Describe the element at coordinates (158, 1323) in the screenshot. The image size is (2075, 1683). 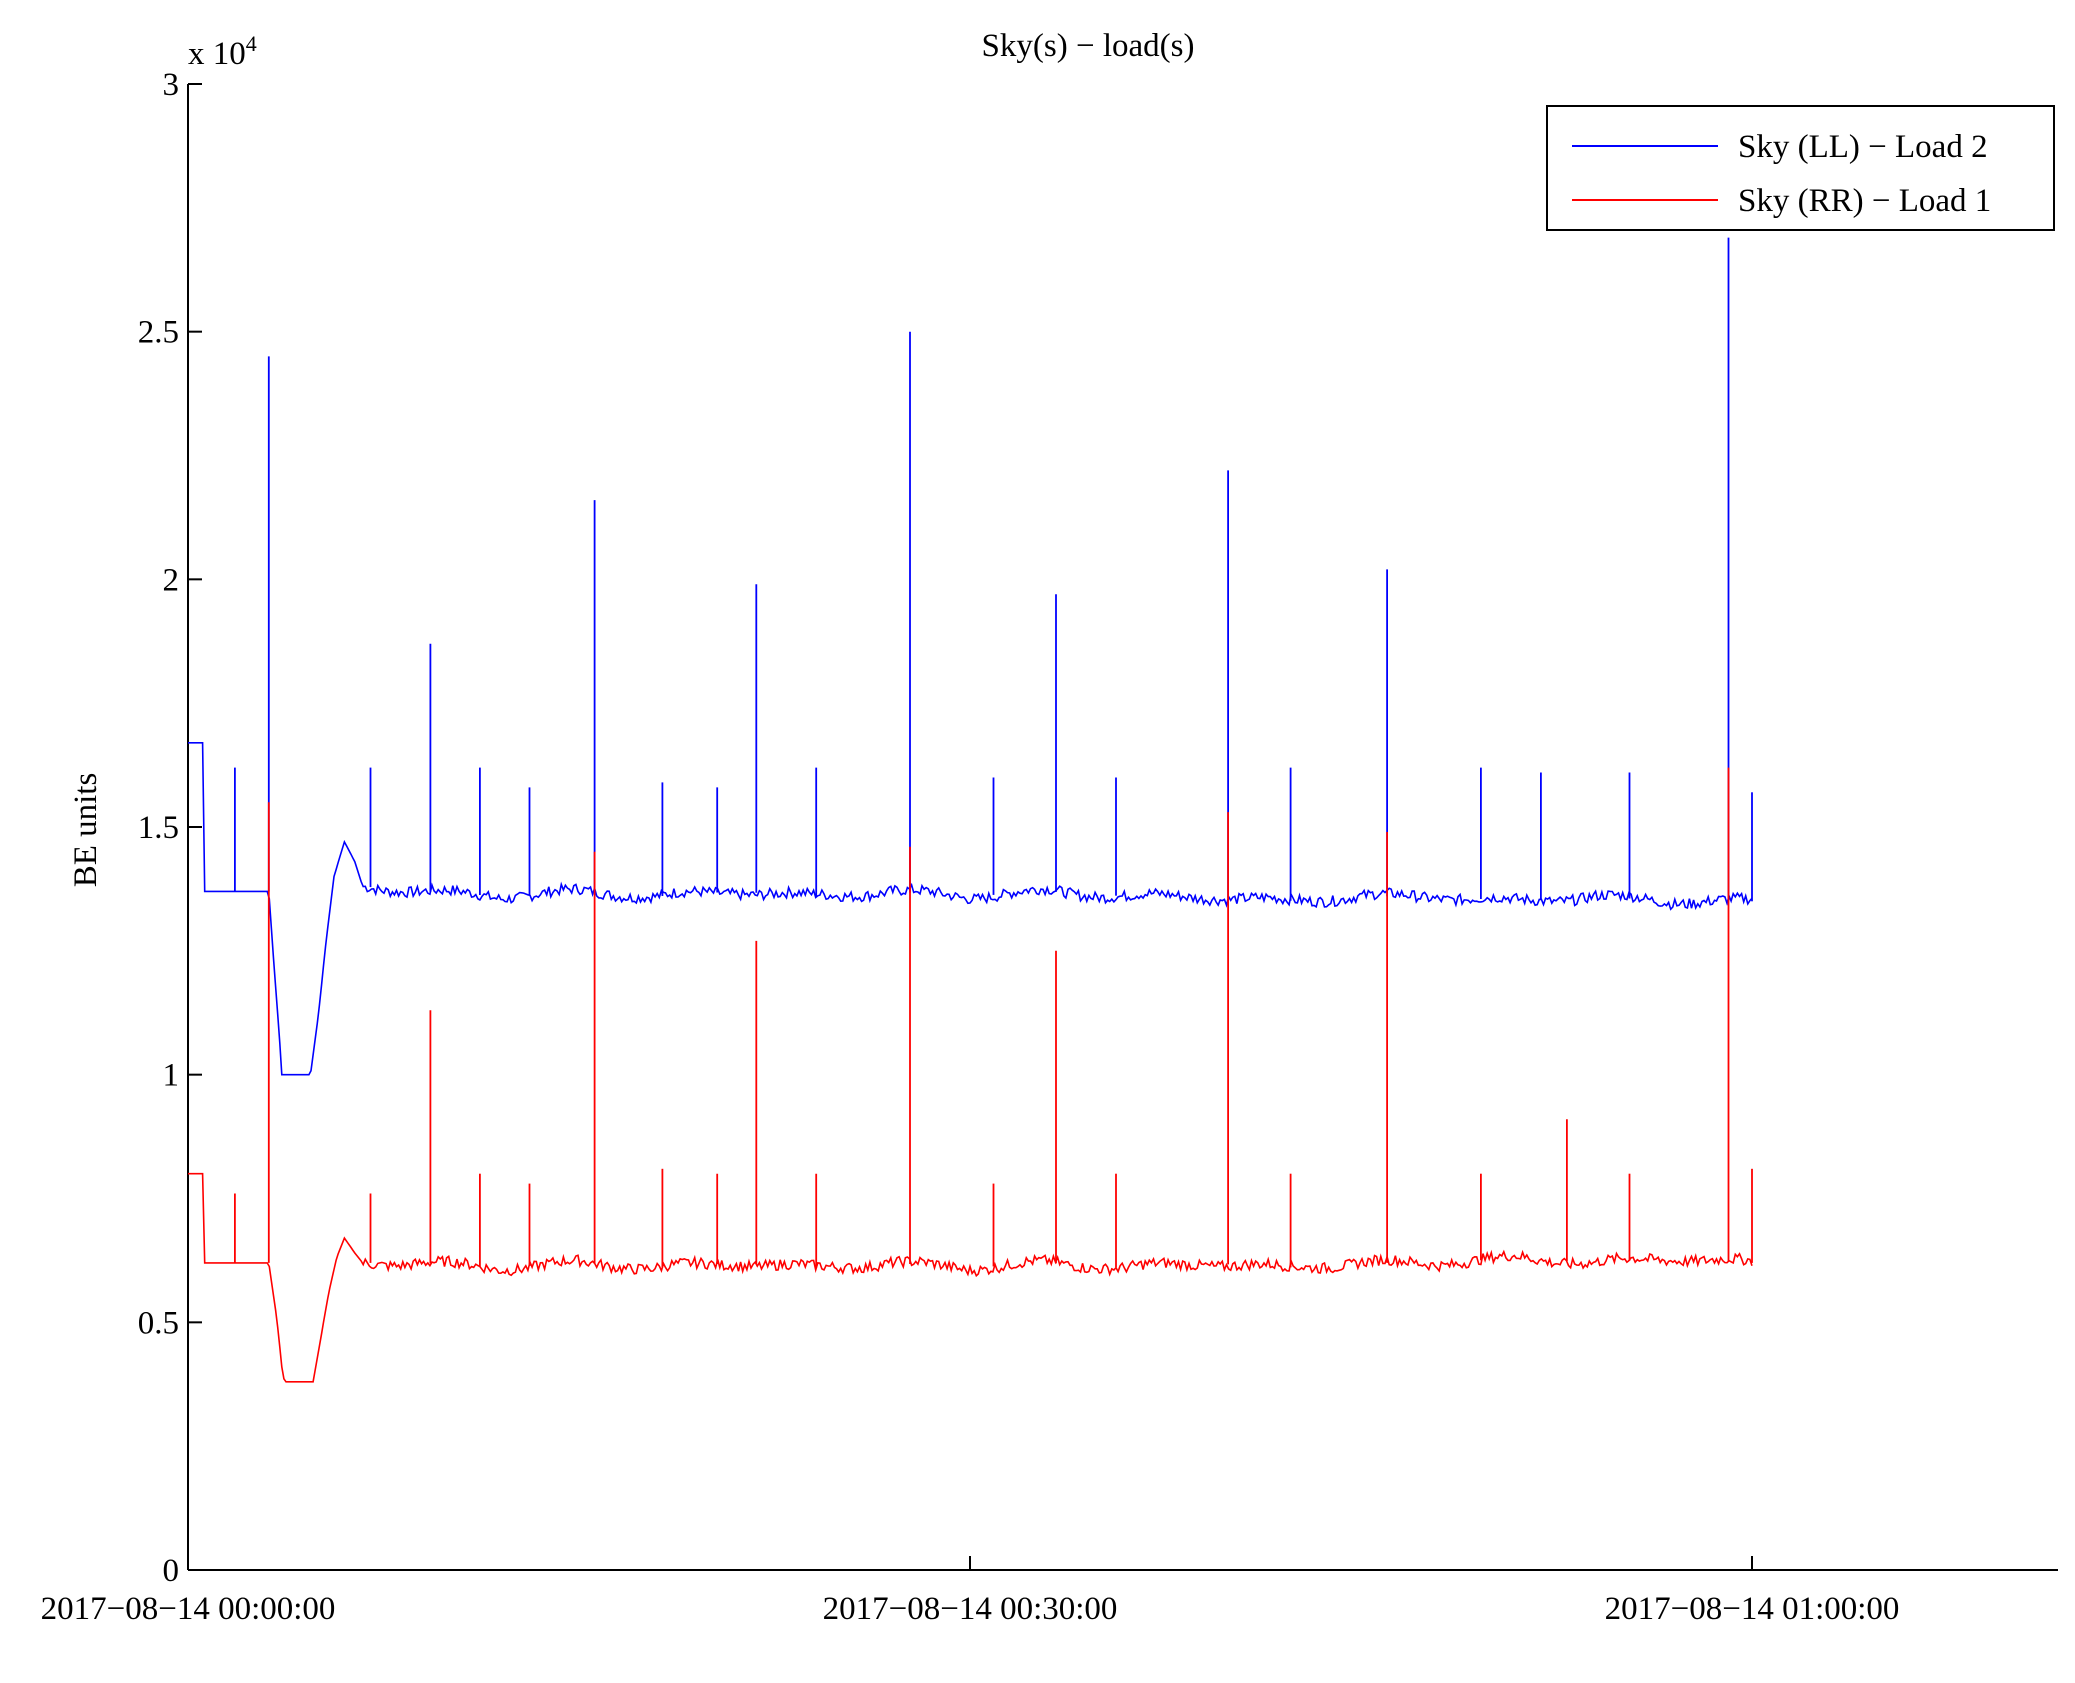
I see `y-tick-label: 0.5` at that location.